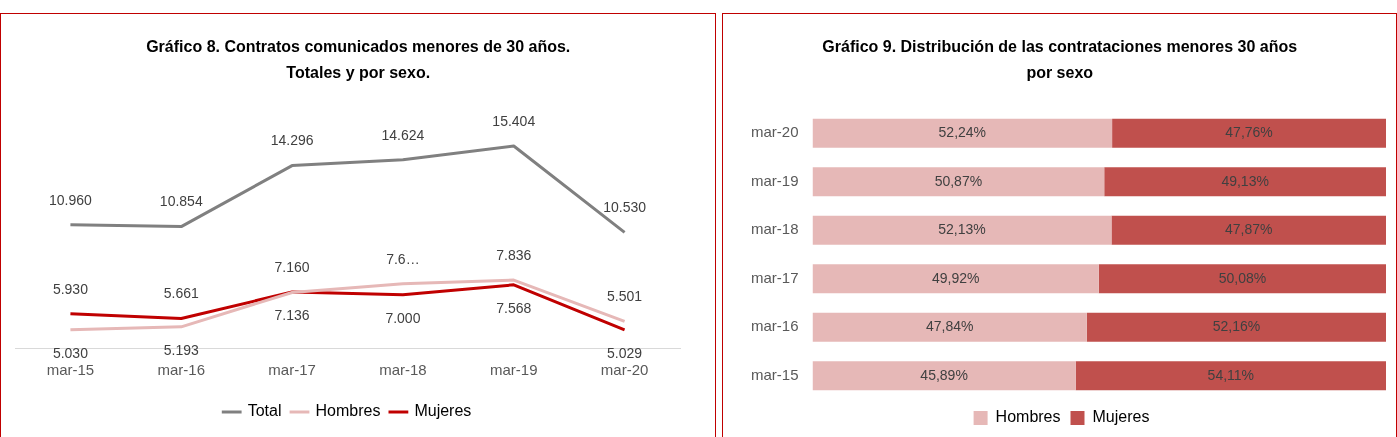 Image resolution: width=1397 pixels, height=437 pixels. What do you see at coordinates (775, 277) in the screenshot?
I see `y-tick-label: mar-17` at bounding box center [775, 277].